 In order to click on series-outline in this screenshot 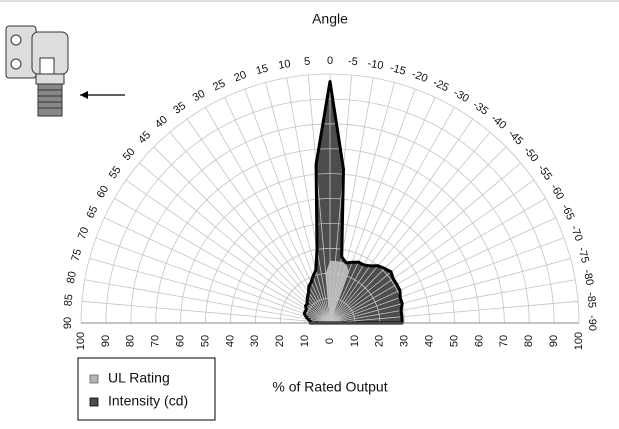, I will do `click(353, 202)`.